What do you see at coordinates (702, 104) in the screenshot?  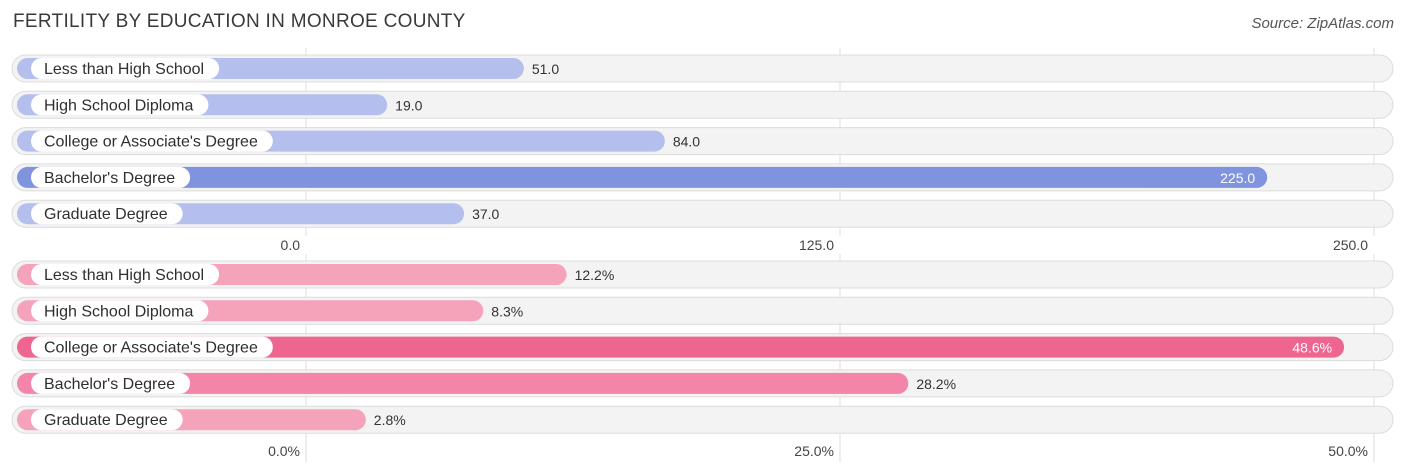 I see `bar-row: High School Diploma 19.0` at bounding box center [702, 104].